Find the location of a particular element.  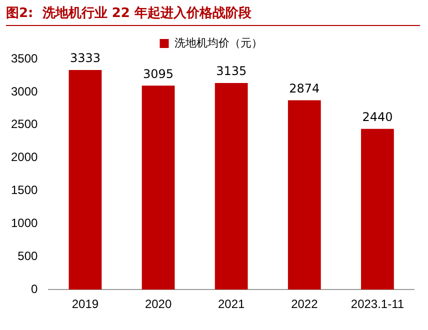

data-label: 3095 is located at coordinates (158, 73).